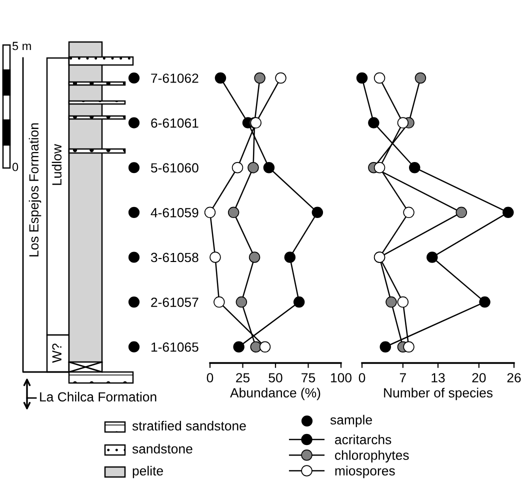  What do you see at coordinates (174, 347) in the screenshot?
I see `y-tick-label: 1-61065` at bounding box center [174, 347].